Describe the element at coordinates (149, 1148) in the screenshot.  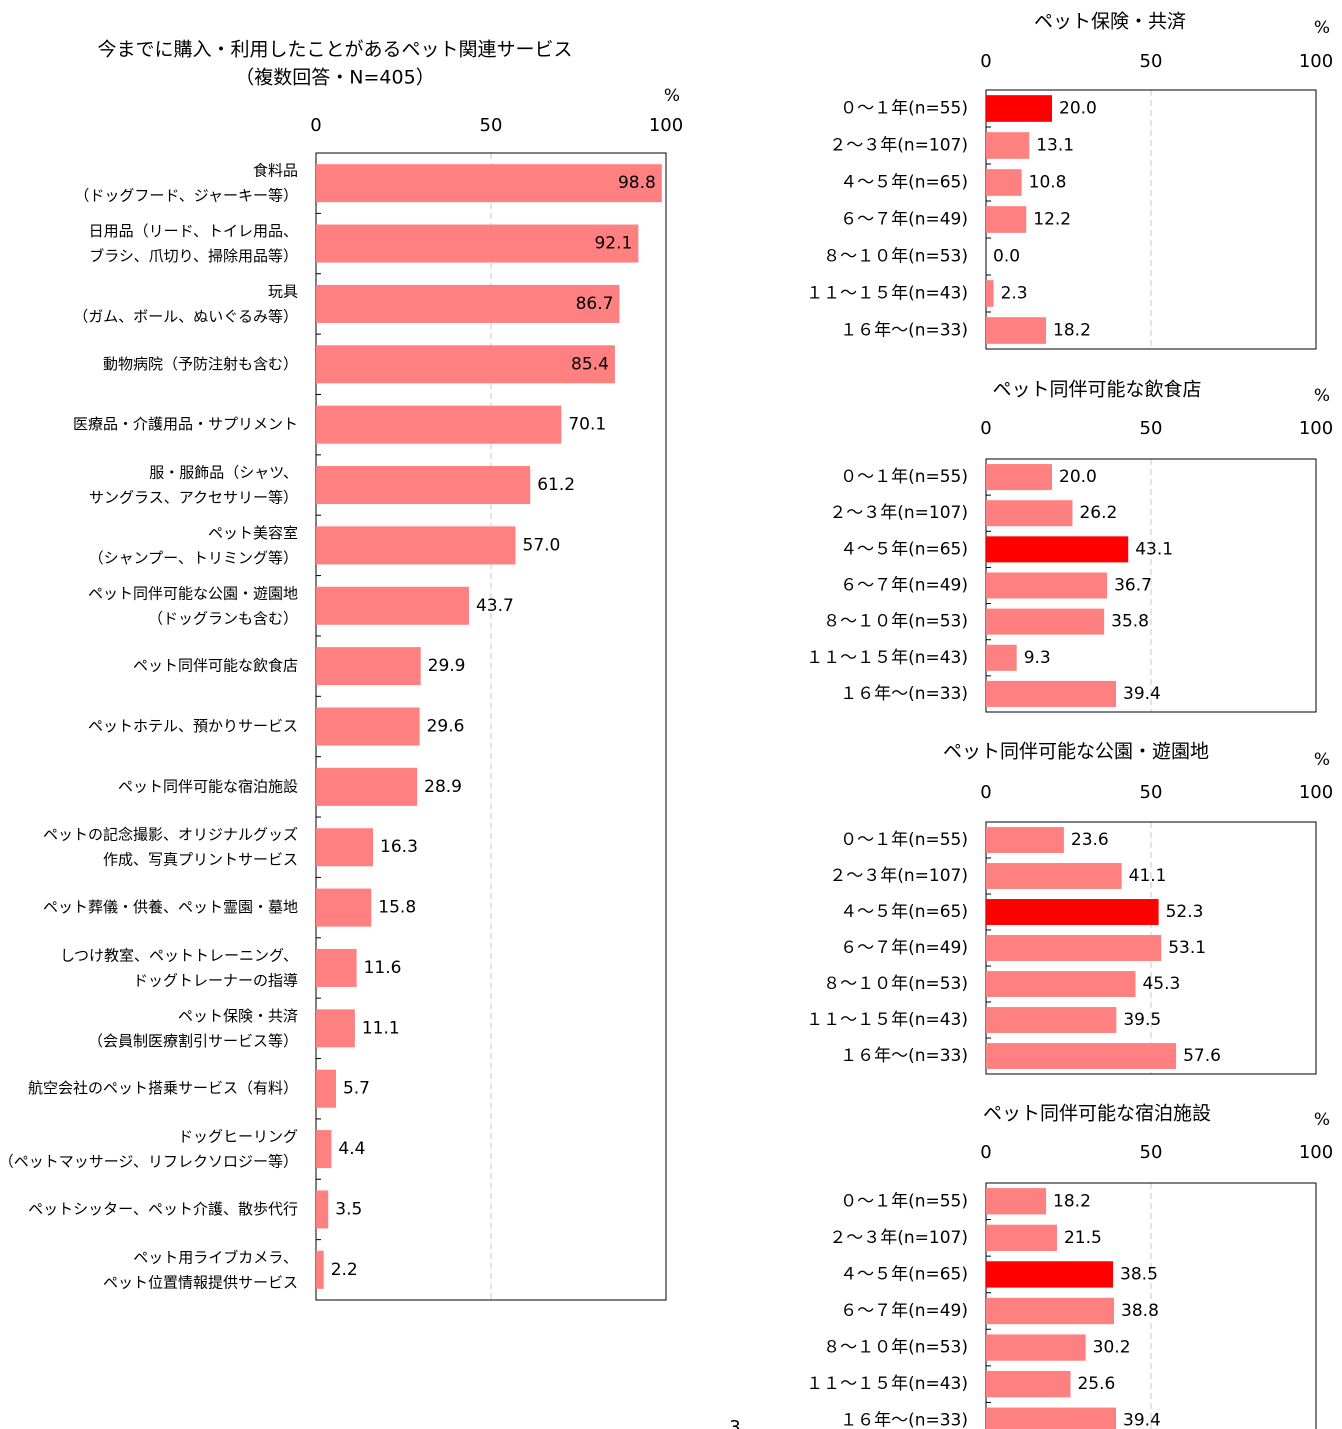
I see `y-tick-label: ドッグヒーリング（ペットマッサージ、リフレクソロジー等）` at that location.